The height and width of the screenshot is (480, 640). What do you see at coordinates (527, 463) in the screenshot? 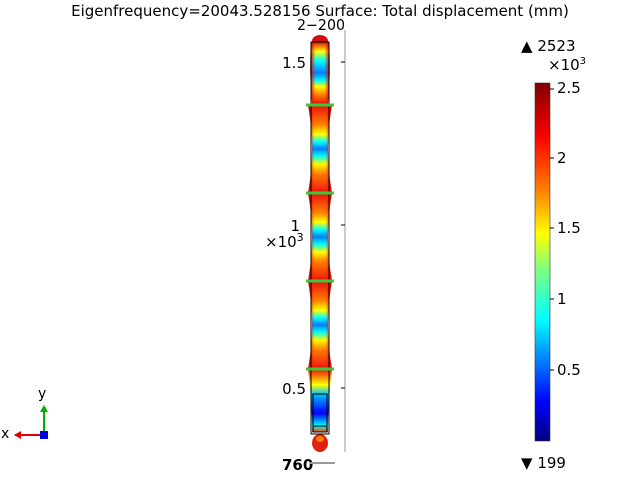
I see `min-marker-icon: ▼` at bounding box center [527, 463].